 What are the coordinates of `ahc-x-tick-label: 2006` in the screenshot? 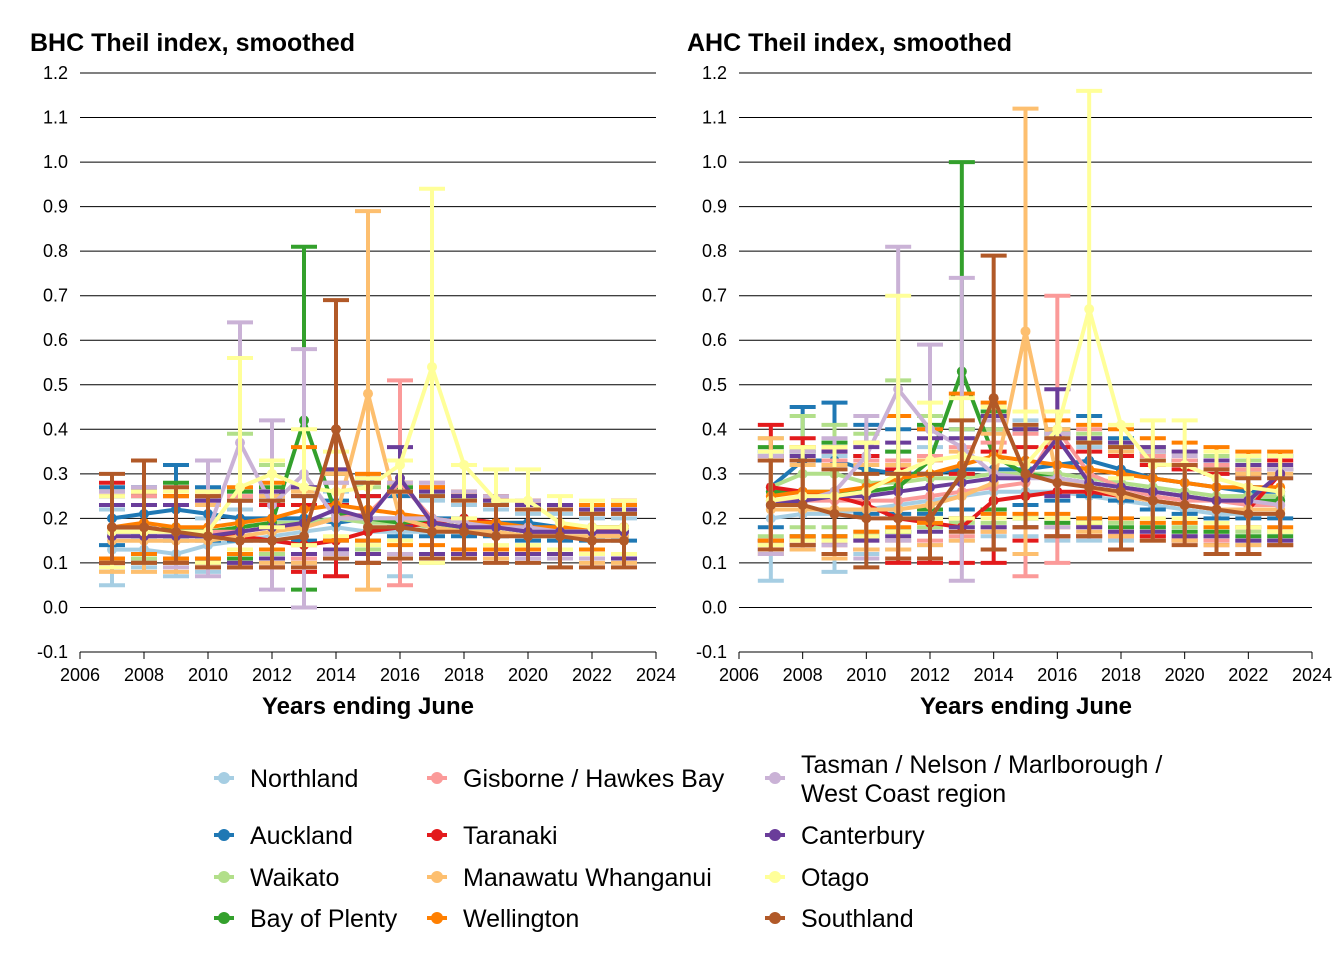 It's located at (739, 675).